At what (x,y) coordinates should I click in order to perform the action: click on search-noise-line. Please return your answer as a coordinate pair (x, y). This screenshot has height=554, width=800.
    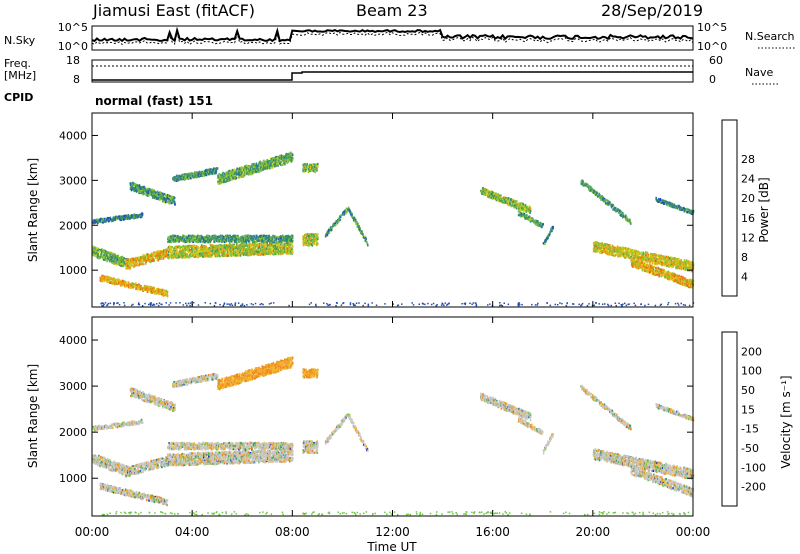
    Looking at the image, I should click on (392, 38).